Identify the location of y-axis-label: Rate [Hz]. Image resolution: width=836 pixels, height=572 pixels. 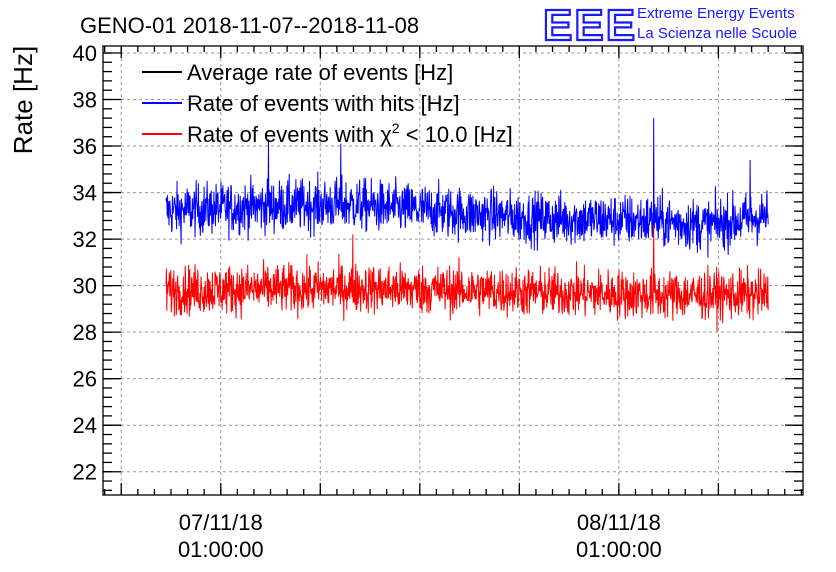
(23, 100).